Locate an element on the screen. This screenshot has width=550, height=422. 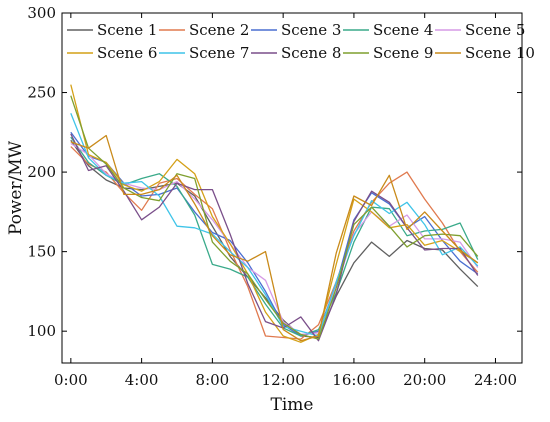
legend-label: Scene 3 is located at coordinates (311, 30).